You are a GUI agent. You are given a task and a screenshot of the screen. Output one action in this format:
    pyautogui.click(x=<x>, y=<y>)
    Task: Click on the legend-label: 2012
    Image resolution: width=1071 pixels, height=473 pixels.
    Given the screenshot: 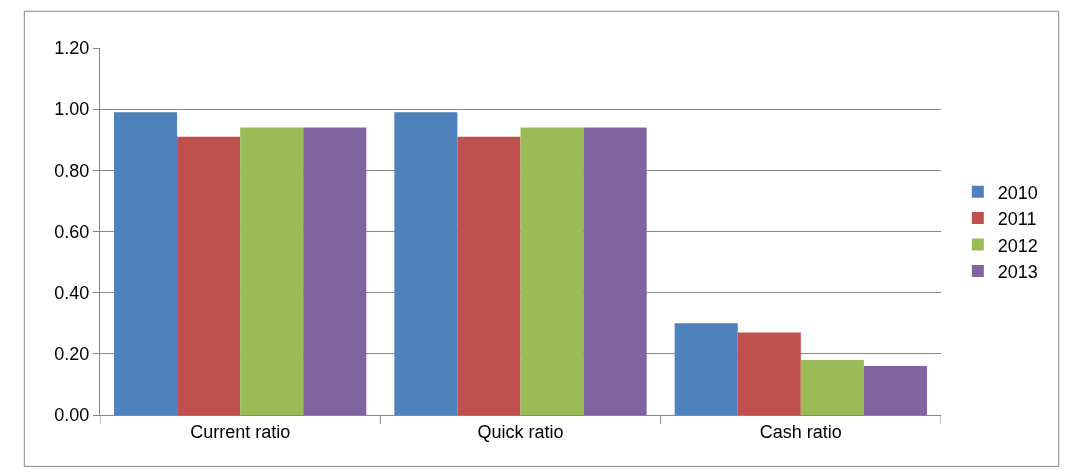 What is the action you would take?
    pyautogui.click(x=1017, y=245)
    